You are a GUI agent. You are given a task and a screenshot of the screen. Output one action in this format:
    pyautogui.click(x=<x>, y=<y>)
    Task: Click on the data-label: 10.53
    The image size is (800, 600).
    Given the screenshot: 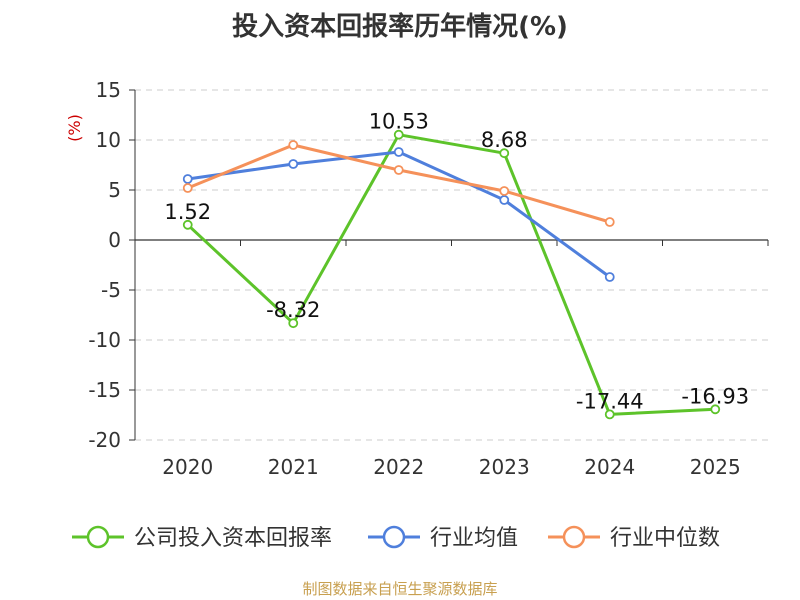 What is the action you would take?
    pyautogui.click(x=399, y=122)
    